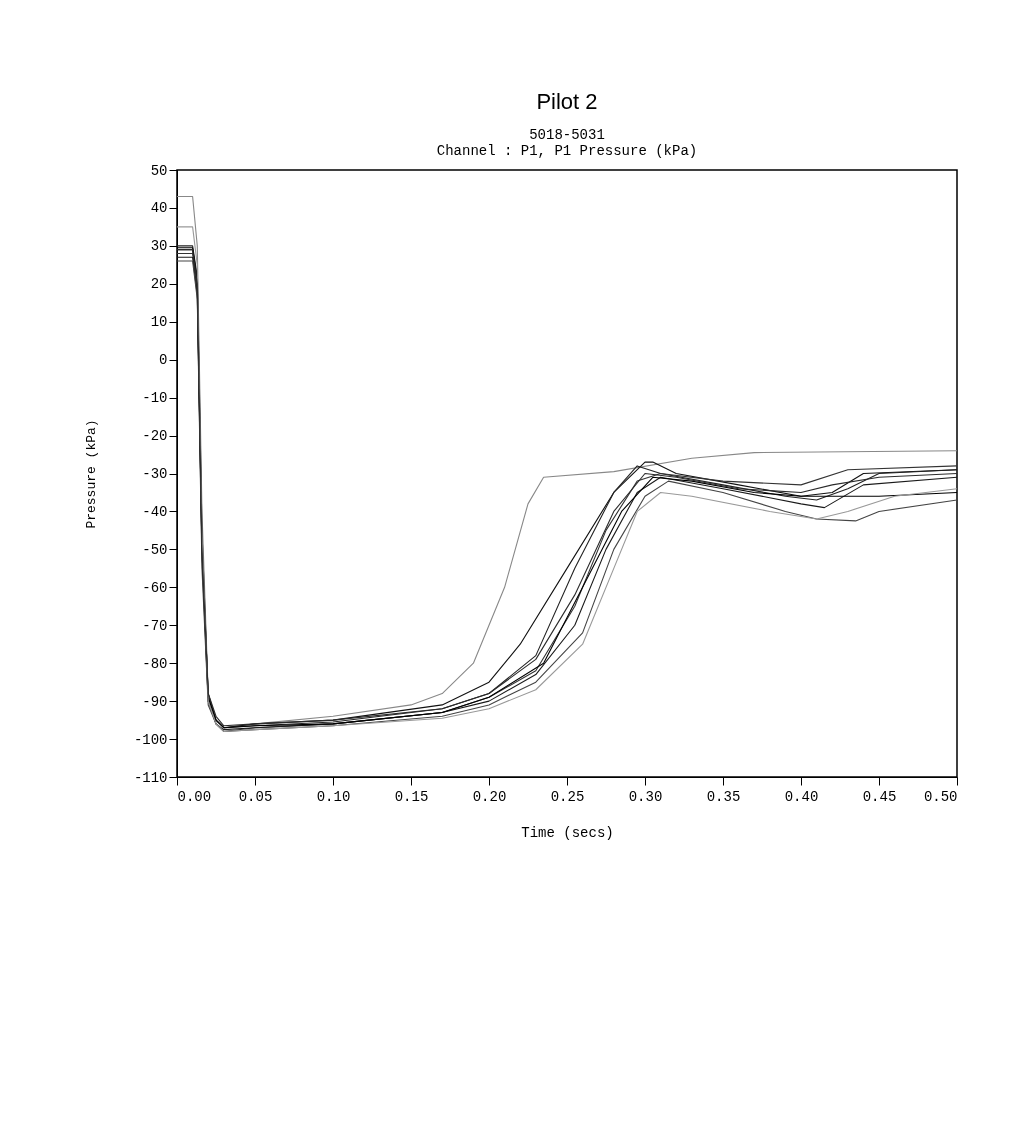 This screenshot has width=1032, height=1146. What do you see at coordinates (159, 246) in the screenshot?
I see `y-tick-label: 30` at bounding box center [159, 246].